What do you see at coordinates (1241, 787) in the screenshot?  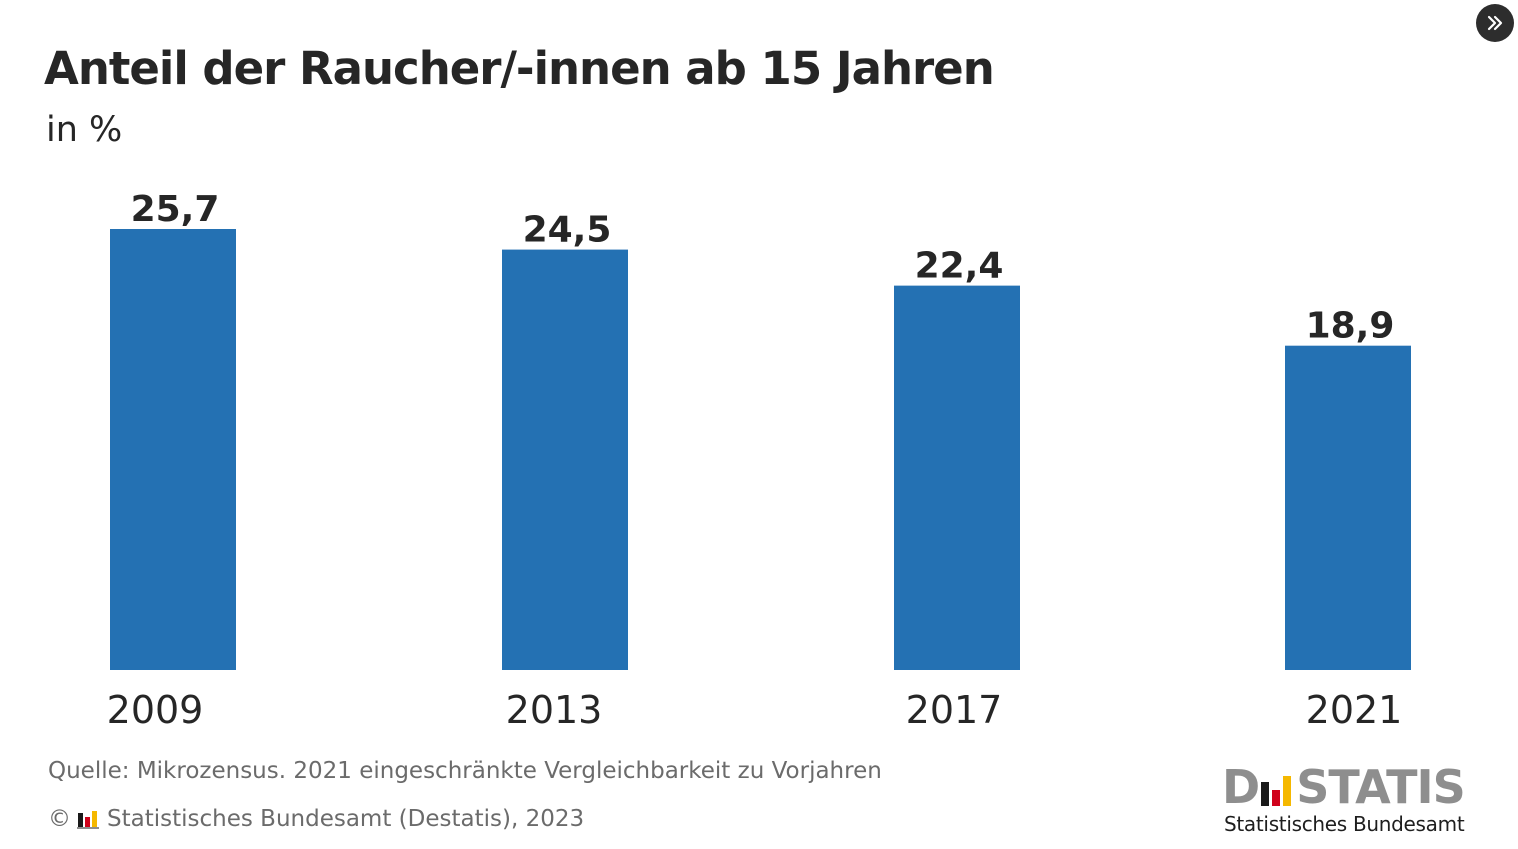 I see `logo-prefix: D` at bounding box center [1241, 787].